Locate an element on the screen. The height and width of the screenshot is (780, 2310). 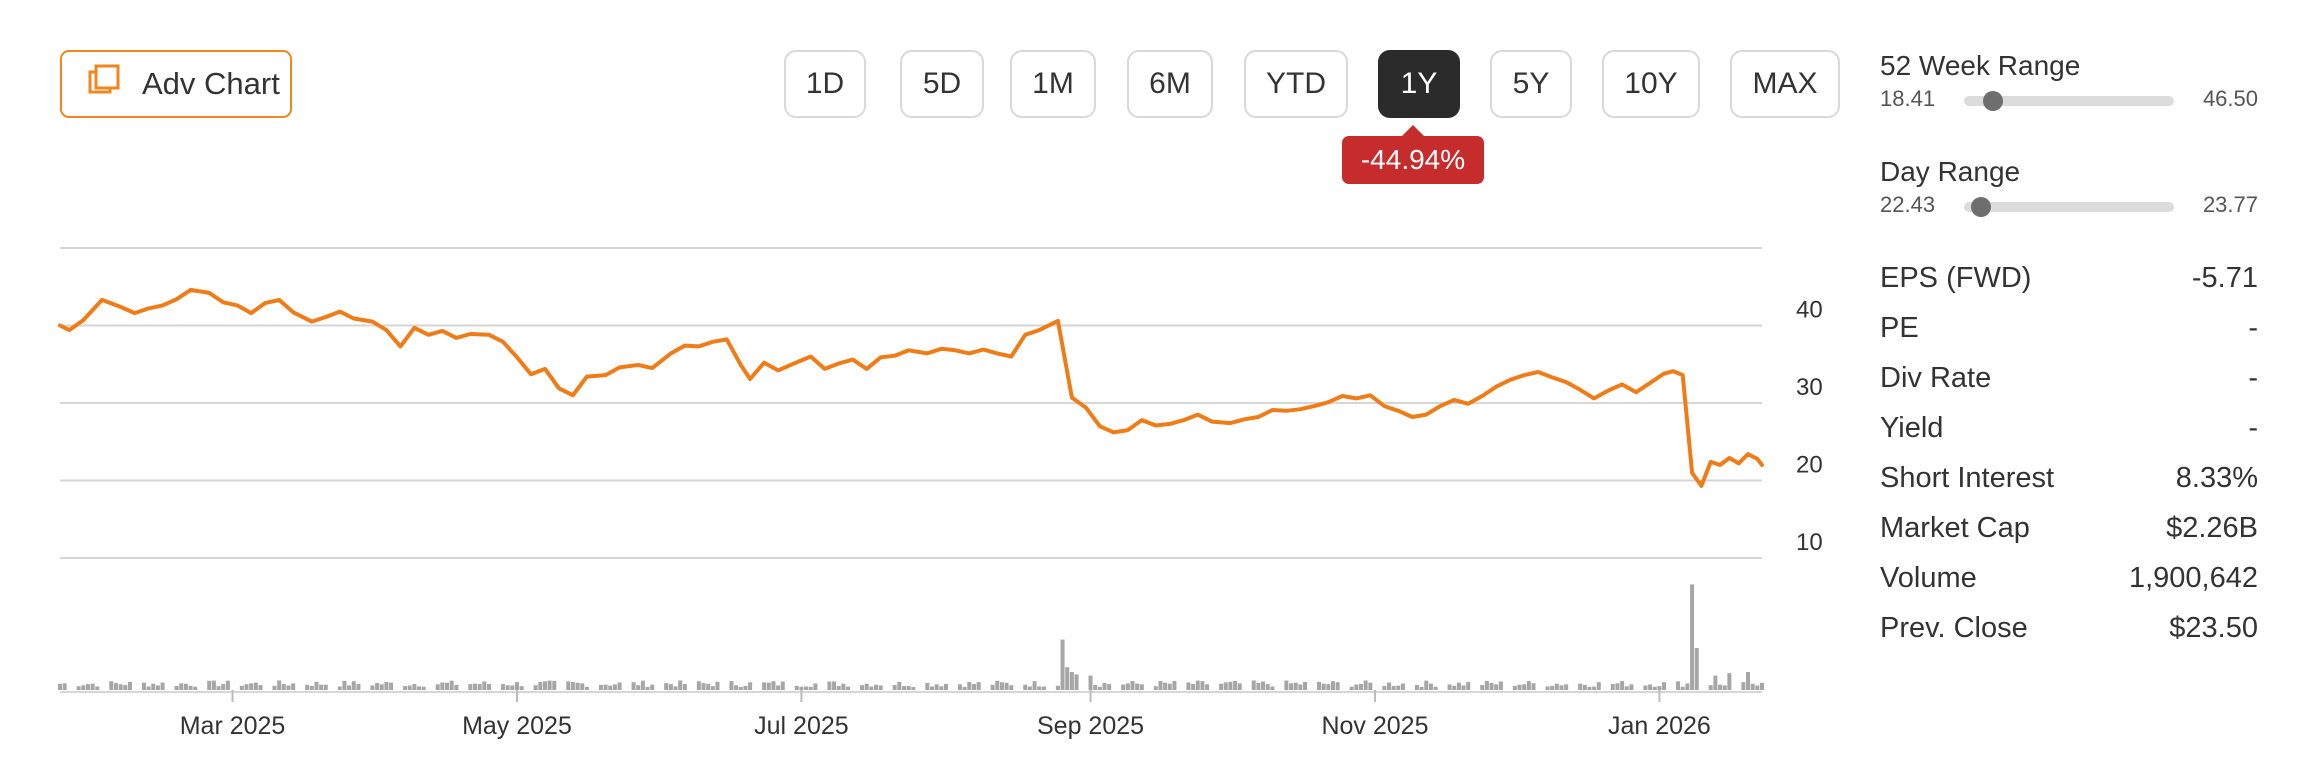
range-button-1d: 1D is located at coordinates (825, 84).